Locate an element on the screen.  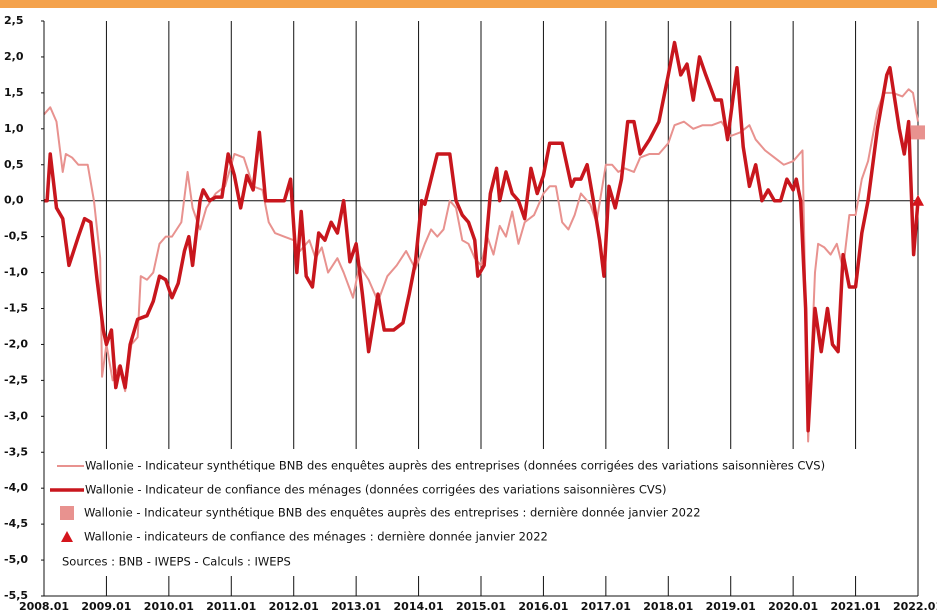
x-tick-label: 2021.01 is located at coordinates (856, 606).